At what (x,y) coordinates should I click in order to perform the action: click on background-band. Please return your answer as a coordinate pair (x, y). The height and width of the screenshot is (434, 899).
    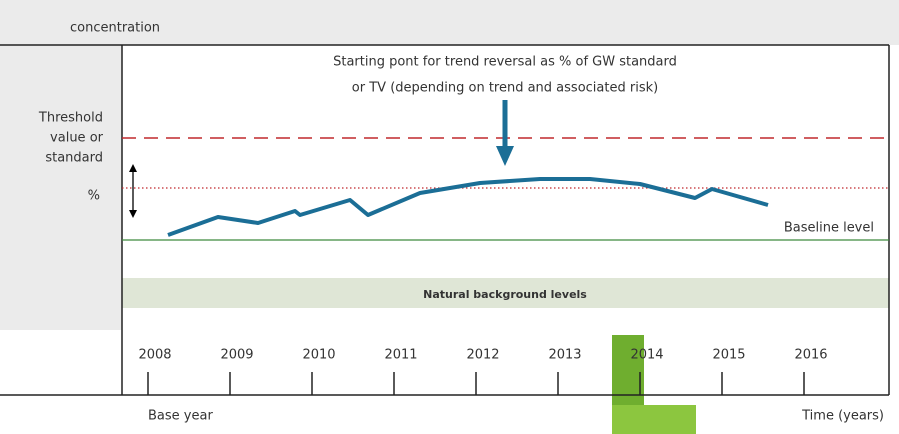
    Looking at the image, I should click on (505, 293).